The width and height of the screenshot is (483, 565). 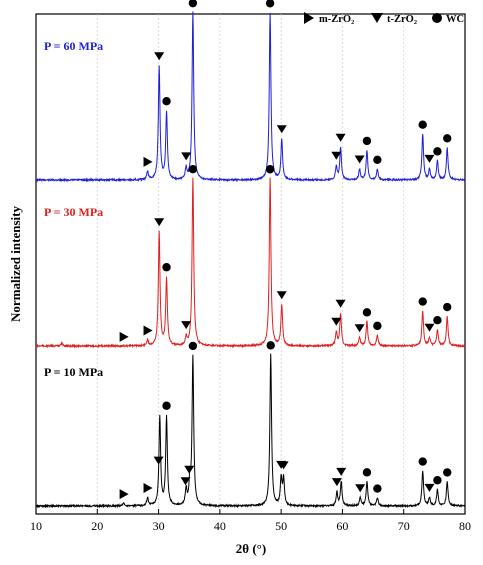 I want to click on legend-label-m-zro2: m-ZrO₂, so click(x=336, y=19).